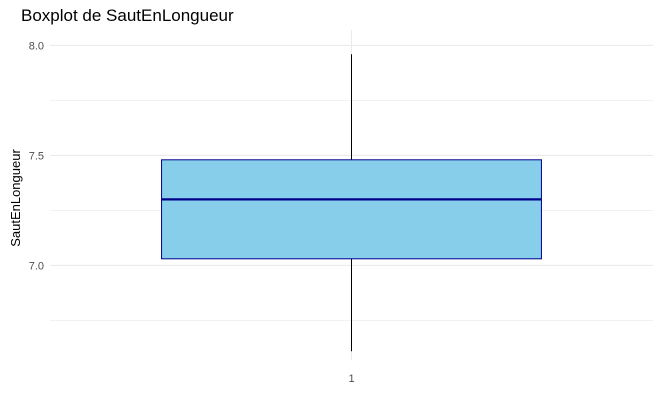  What do you see at coordinates (351, 379) in the screenshot?
I see `x-tick-label: 1` at bounding box center [351, 379].